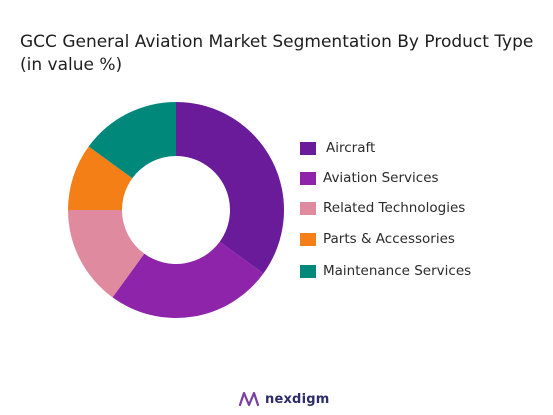 The width and height of the screenshot is (553, 415). What do you see at coordinates (381, 178) in the screenshot?
I see `legend-label: Aviation Services` at bounding box center [381, 178].